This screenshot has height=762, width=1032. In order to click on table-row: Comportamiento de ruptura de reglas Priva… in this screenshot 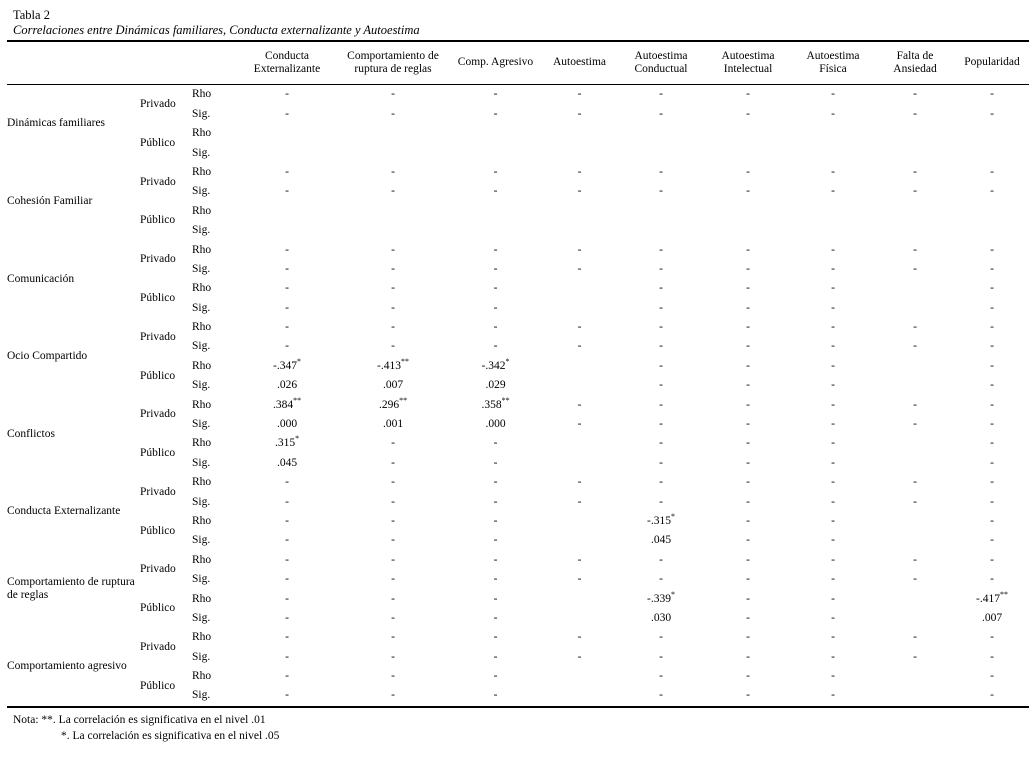, I will do `click(518, 576)`.